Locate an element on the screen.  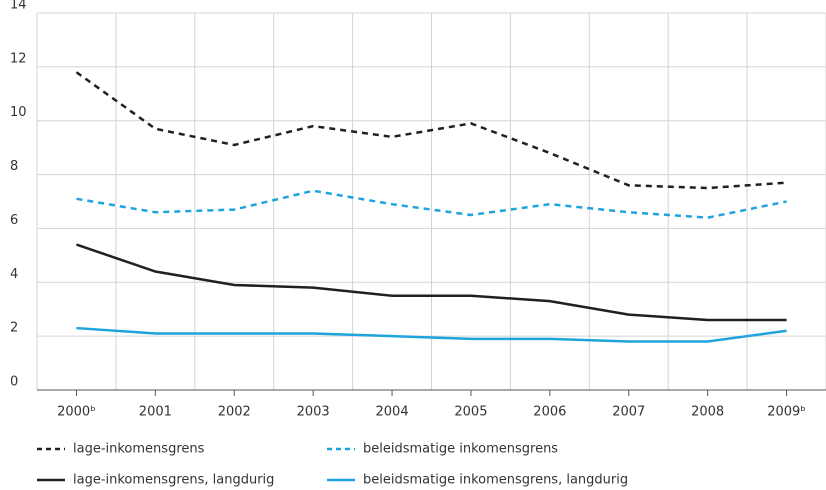
y-tick-label: 6 is located at coordinates (14, 220).